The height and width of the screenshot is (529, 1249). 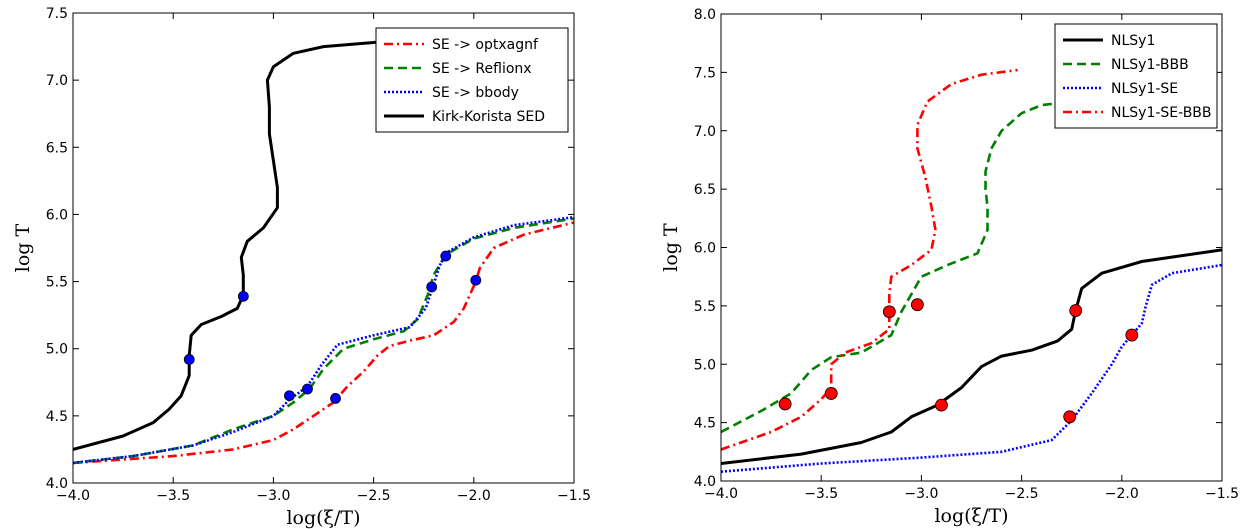 What do you see at coordinates (1144, 89) in the screenshot?
I see `legend-label-3: NLSy1-SE` at bounding box center [1144, 89].